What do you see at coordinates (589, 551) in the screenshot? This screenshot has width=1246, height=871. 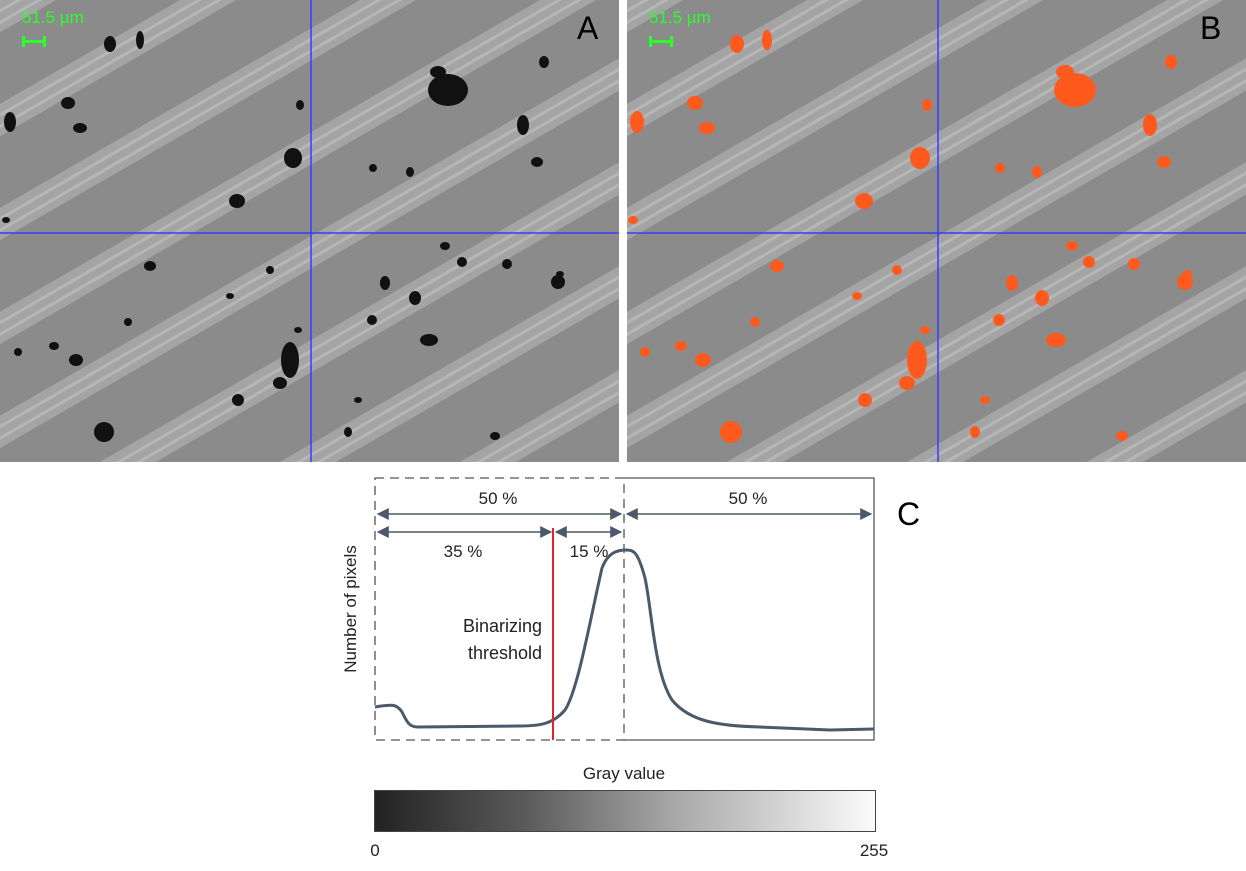 I see `pct-above-threshold-label: 15 %` at bounding box center [589, 551].